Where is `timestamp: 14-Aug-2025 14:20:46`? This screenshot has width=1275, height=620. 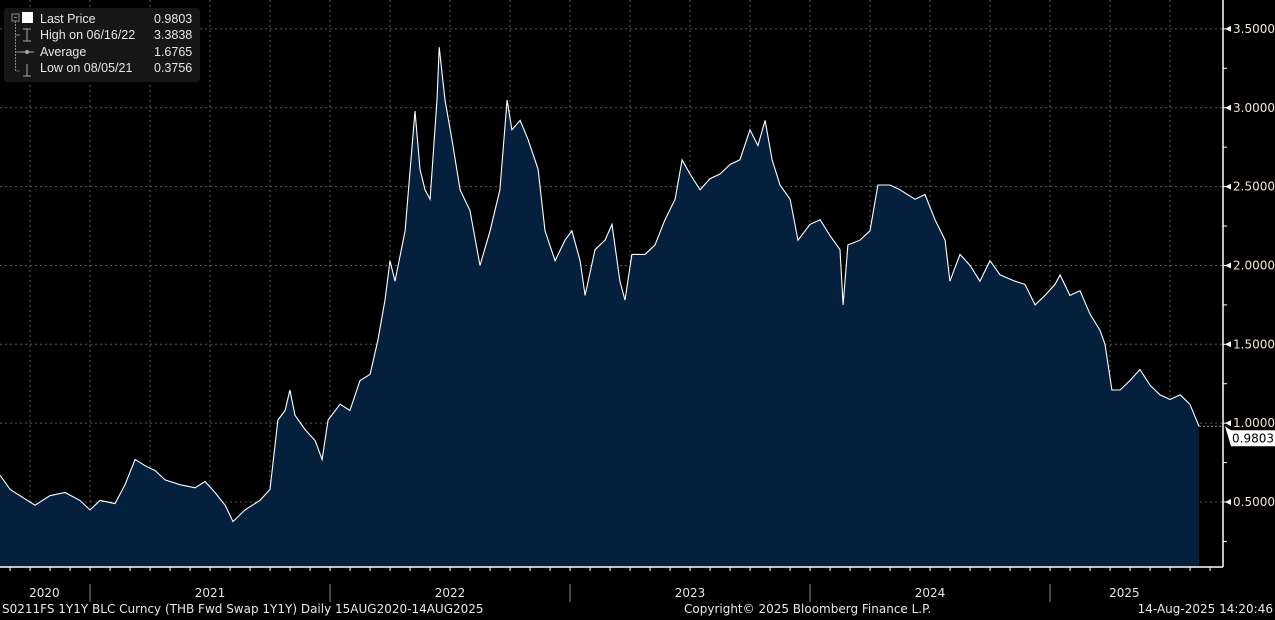
timestamp: 14-Aug-2025 14:20:46 is located at coordinates (1205, 609).